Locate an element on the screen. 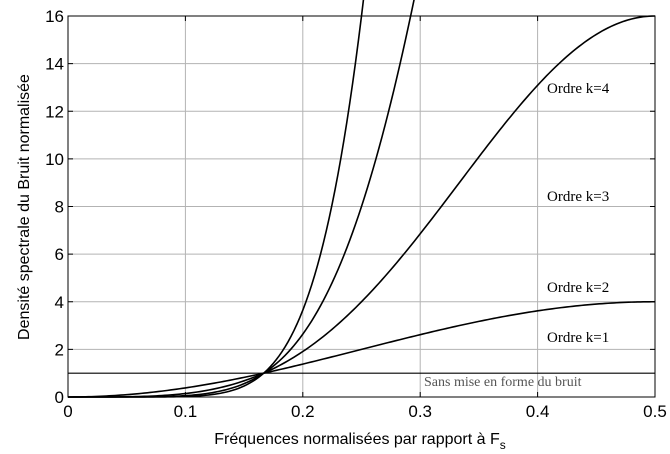 This screenshot has width=670, height=454. y-axis-label: Densité spectrale du Bruit normalisée is located at coordinates (24, 207).